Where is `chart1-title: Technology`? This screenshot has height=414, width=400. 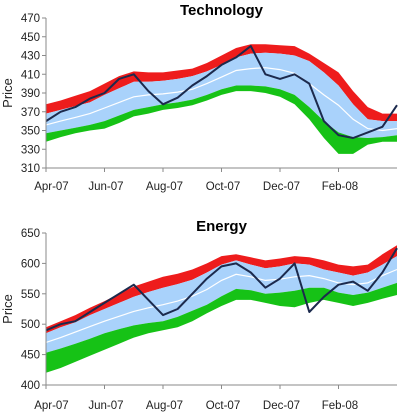 chart1-title: Technology is located at coordinates (222, 10).